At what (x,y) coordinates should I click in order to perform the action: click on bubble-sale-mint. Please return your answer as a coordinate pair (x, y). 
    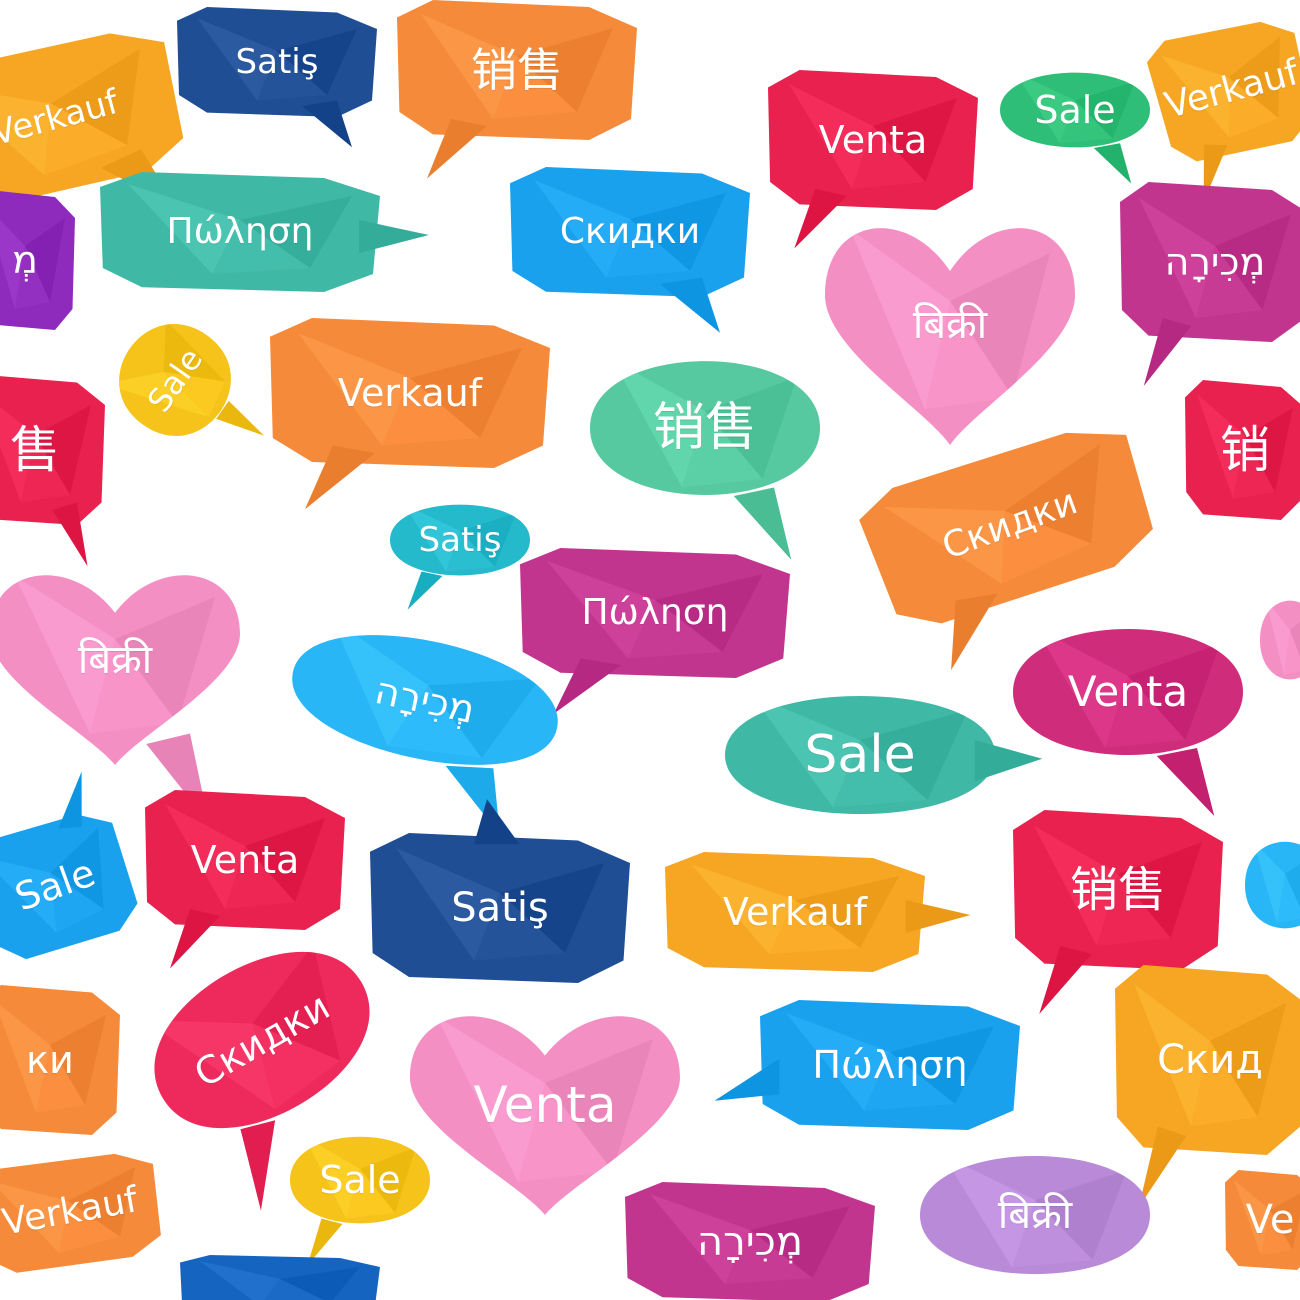
    Looking at the image, I should click on (884, 755).